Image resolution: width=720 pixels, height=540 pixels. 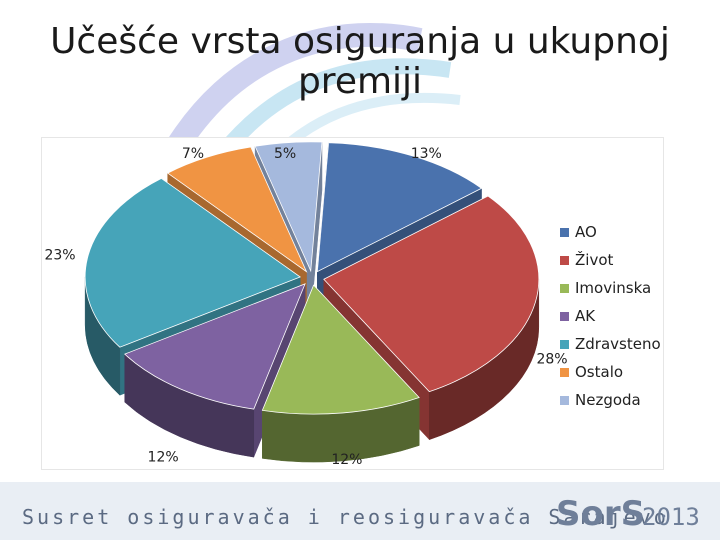 I want to click on legend-label: Život, so click(x=594, y=260).